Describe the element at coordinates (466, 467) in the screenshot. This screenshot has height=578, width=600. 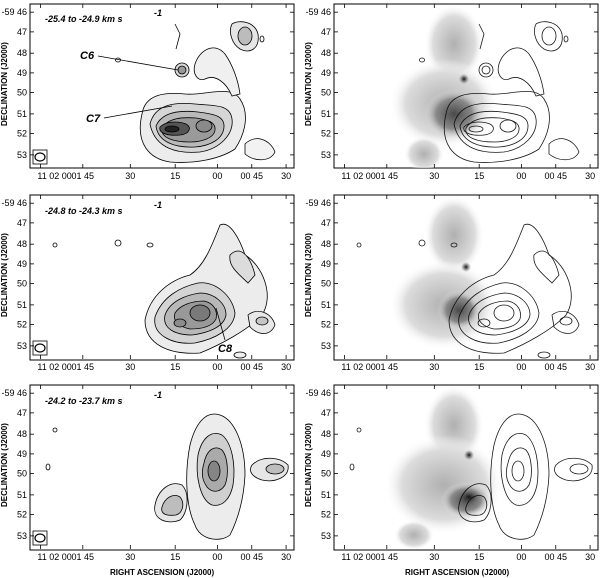
I see `panel-row3-right` at that location.